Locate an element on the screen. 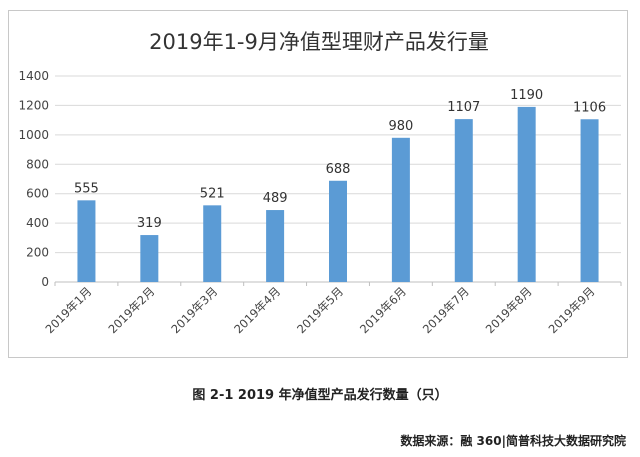  y-tick-label: 0 is located at coordinates (45, 282).